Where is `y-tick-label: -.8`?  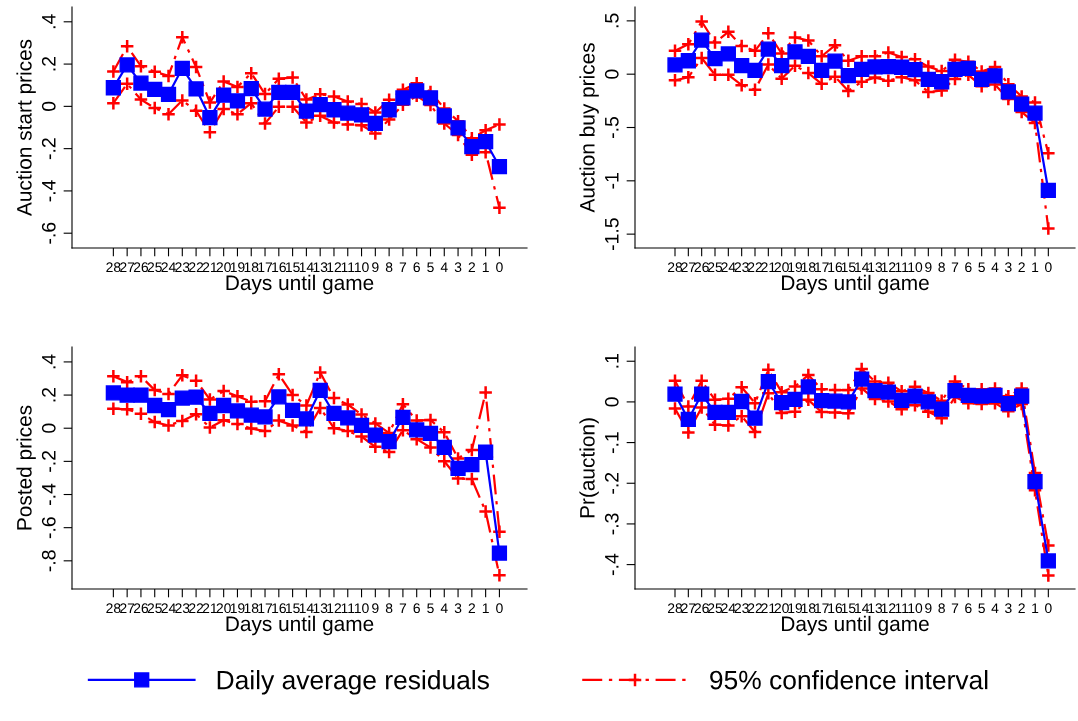 y-tick-label: -.8 is located at coordinates (48, 561).